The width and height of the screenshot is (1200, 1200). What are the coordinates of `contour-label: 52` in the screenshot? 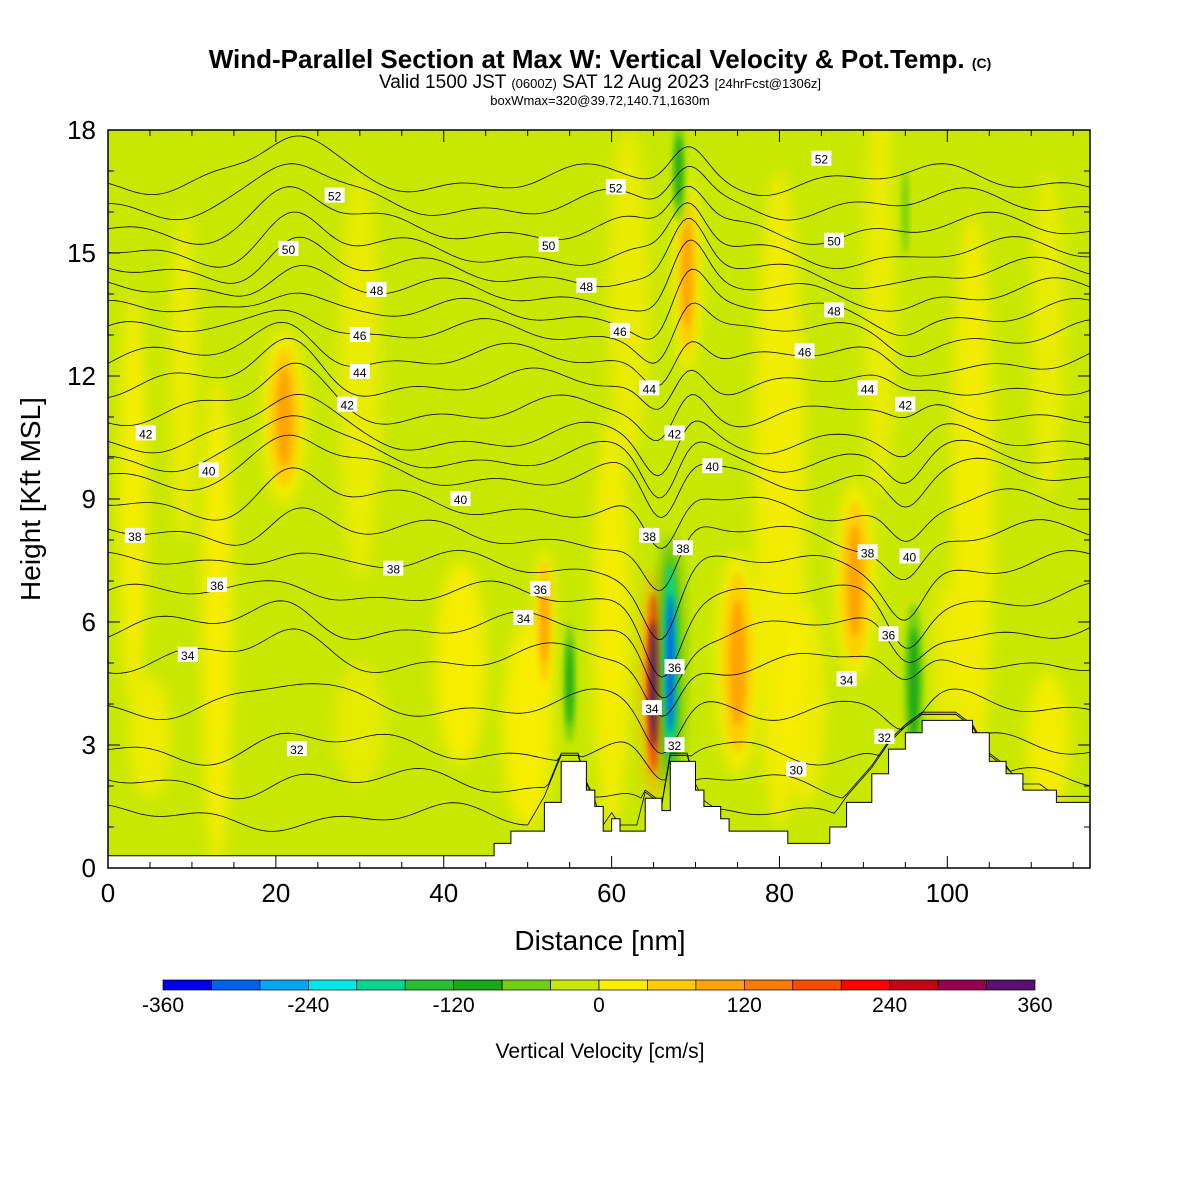 It's located at (334, 195).